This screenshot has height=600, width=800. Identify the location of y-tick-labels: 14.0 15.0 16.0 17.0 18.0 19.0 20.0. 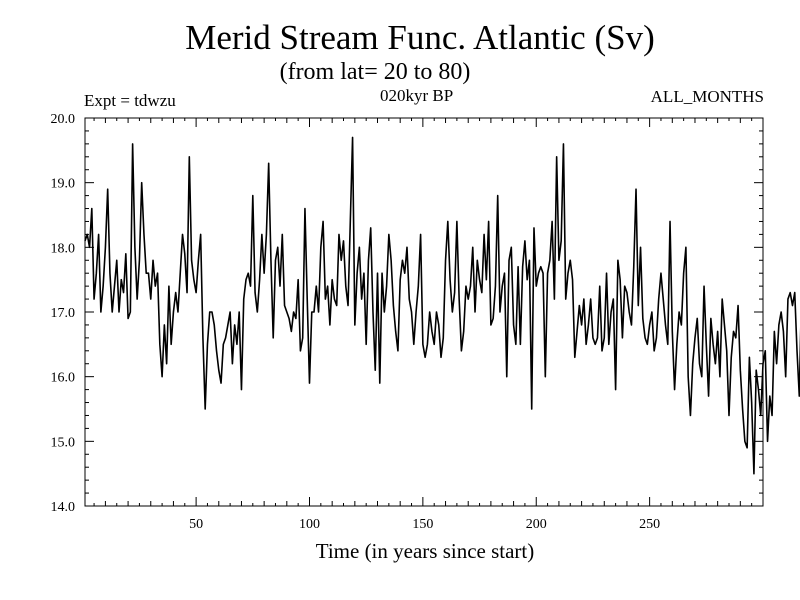
(63, 313).